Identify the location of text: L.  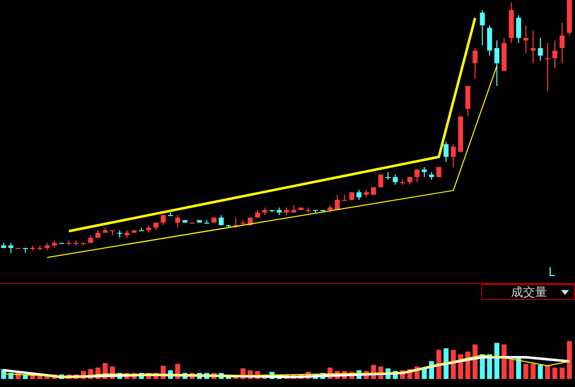
(552, 272).